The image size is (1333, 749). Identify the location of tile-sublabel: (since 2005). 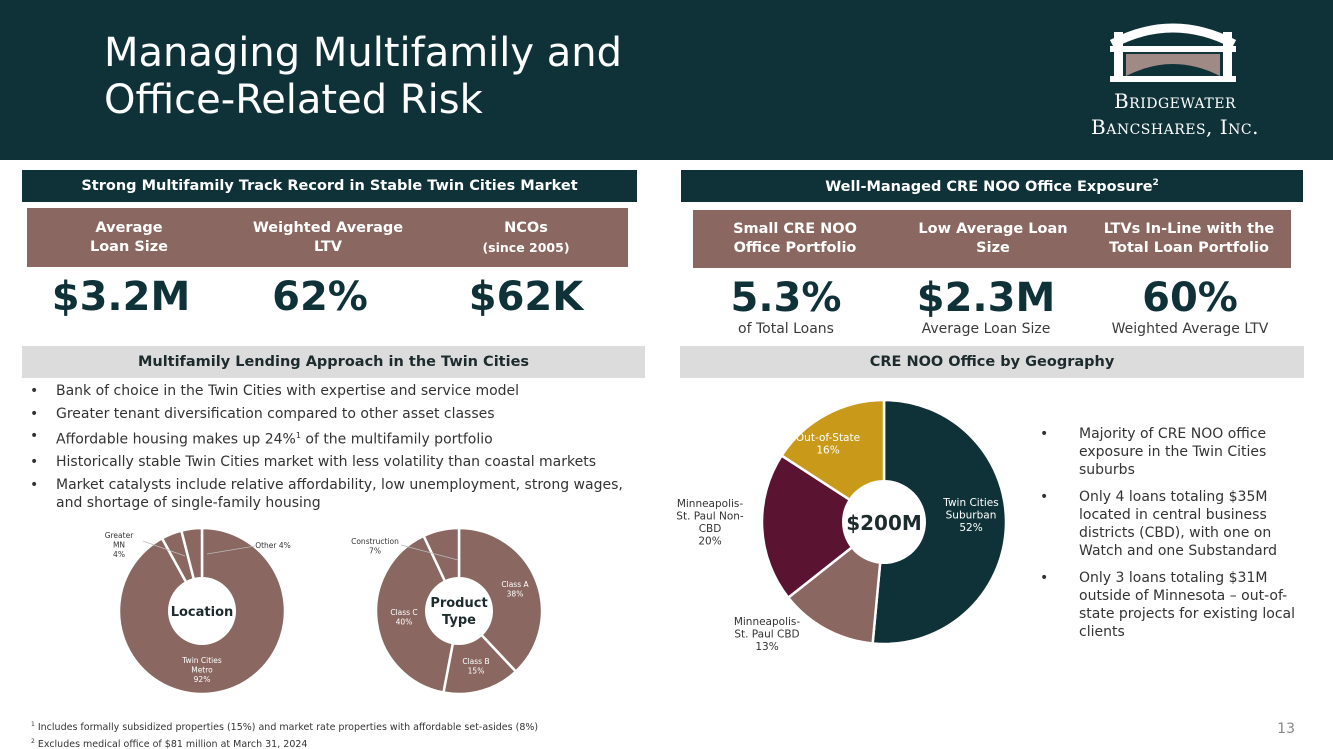
(526, 247).